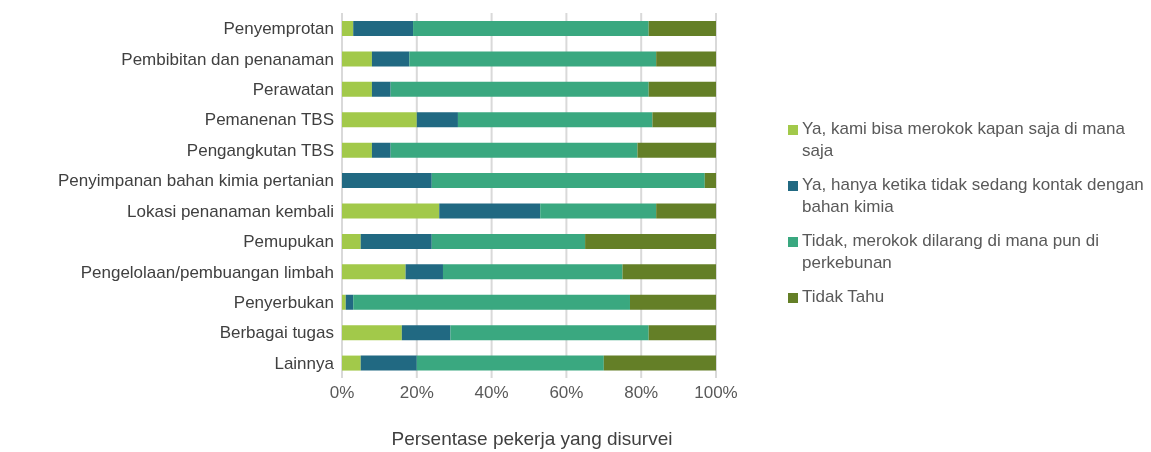 This screenshot has height=452, width=1151. Describe the element at coordinates (342, 393) in the screenshot. I see `x-tick-label: 0%` at that location.